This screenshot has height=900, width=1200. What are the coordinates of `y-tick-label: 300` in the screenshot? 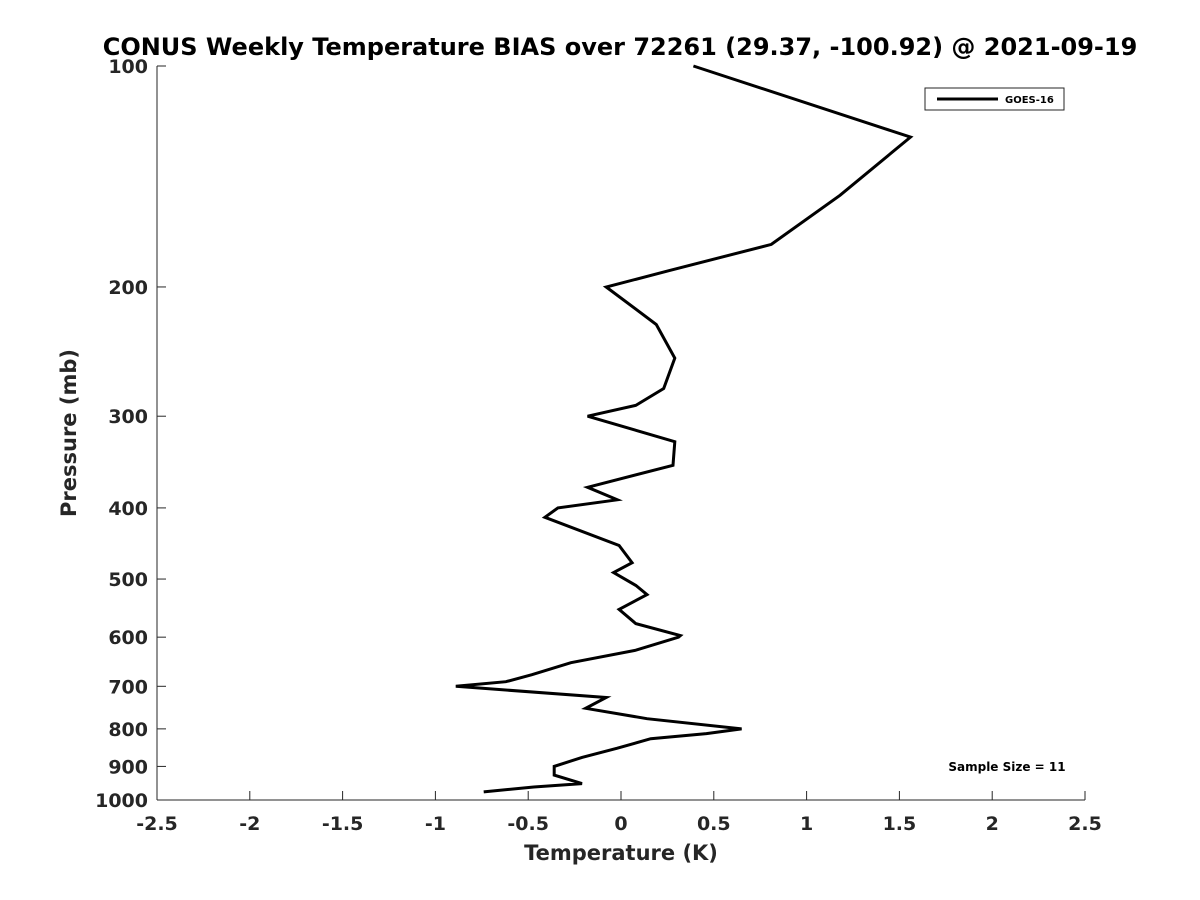 It's located at (128, 417).